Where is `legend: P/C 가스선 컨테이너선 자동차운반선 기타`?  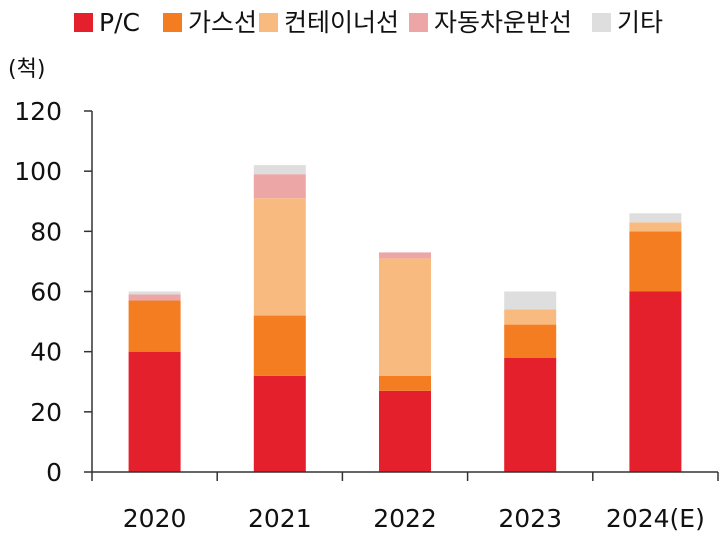 legend: P/C 가스선 컨테이너선 자동차운반선 기타 is located at coordinates (368, 22).